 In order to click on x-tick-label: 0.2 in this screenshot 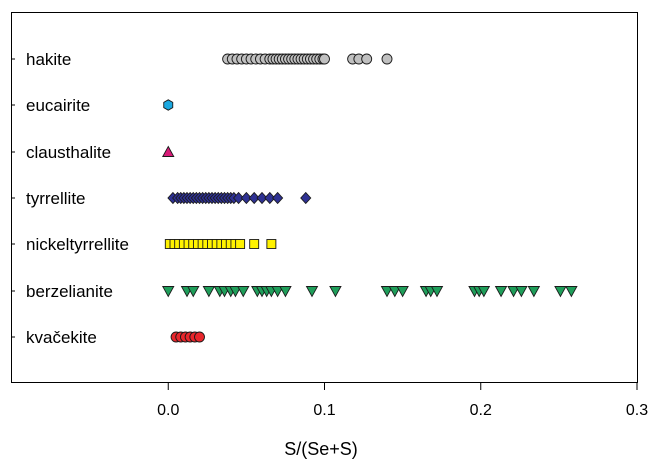, I will do `click(481, 410)`.